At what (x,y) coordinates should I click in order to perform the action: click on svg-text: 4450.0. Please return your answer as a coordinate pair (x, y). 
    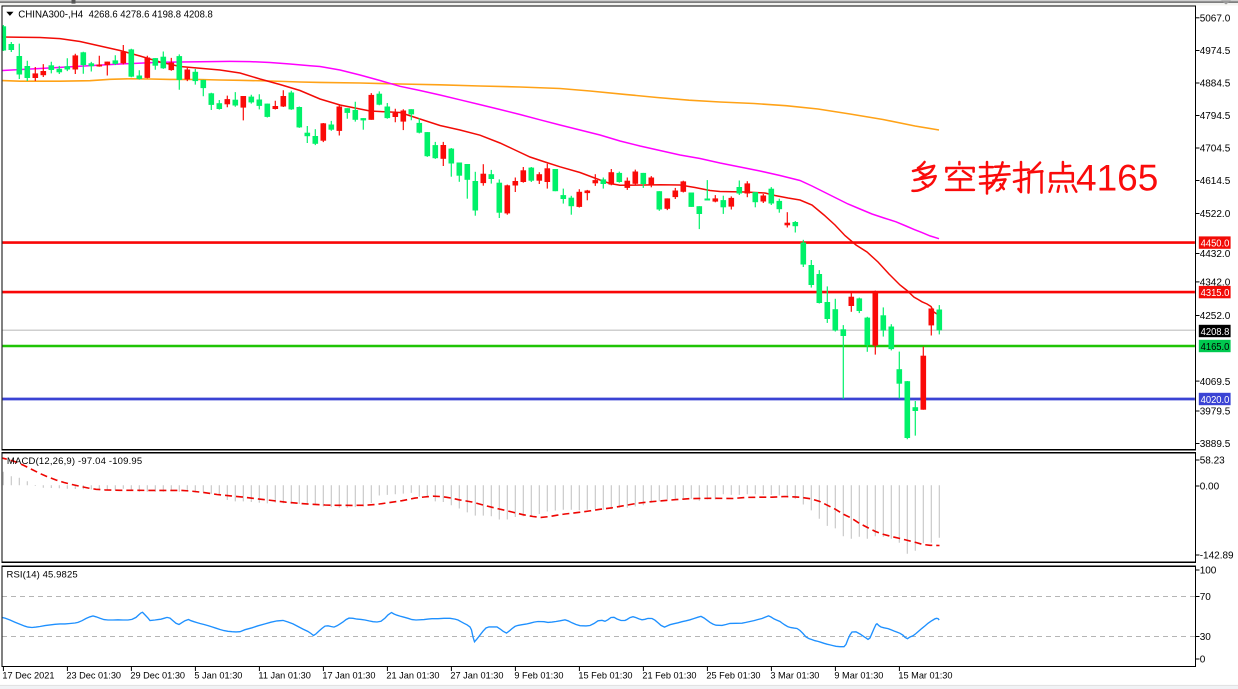
    Looking at the image, I should click on (1215, 244).